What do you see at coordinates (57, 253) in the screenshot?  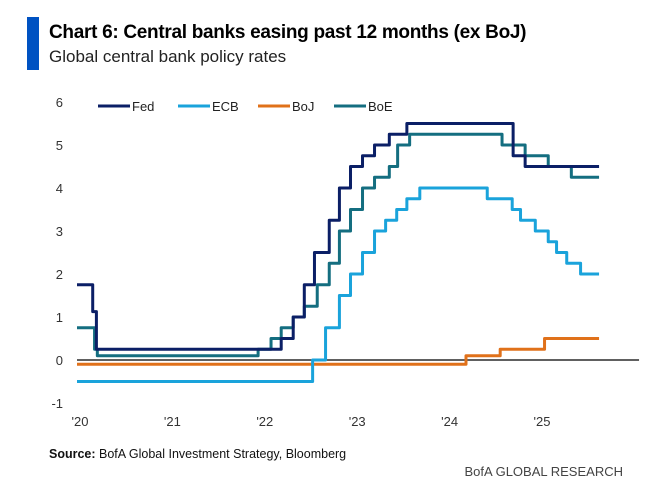 I see `y-axis: 6 5 4 3 2 1 0 -1` at bounding box center [57, 253].